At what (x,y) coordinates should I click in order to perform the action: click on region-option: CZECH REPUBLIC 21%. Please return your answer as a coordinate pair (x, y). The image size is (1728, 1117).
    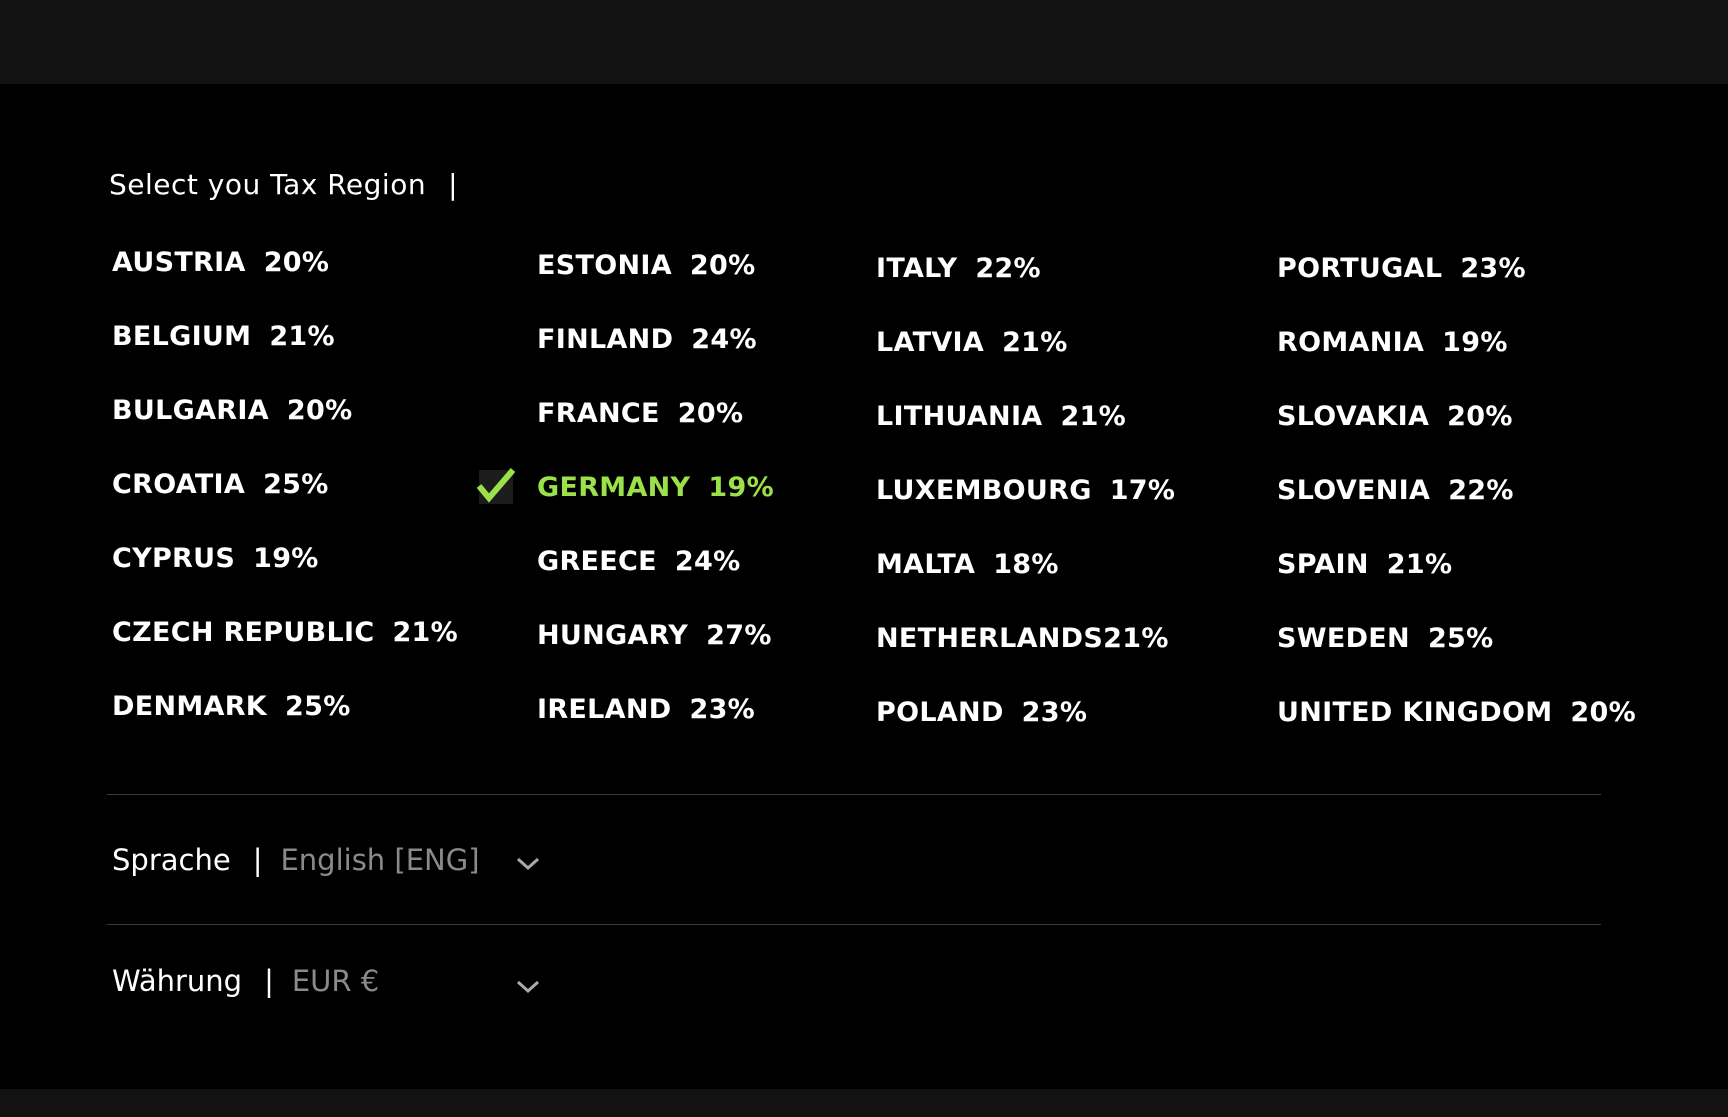
    Looking at the image, I should click on (285, 632).